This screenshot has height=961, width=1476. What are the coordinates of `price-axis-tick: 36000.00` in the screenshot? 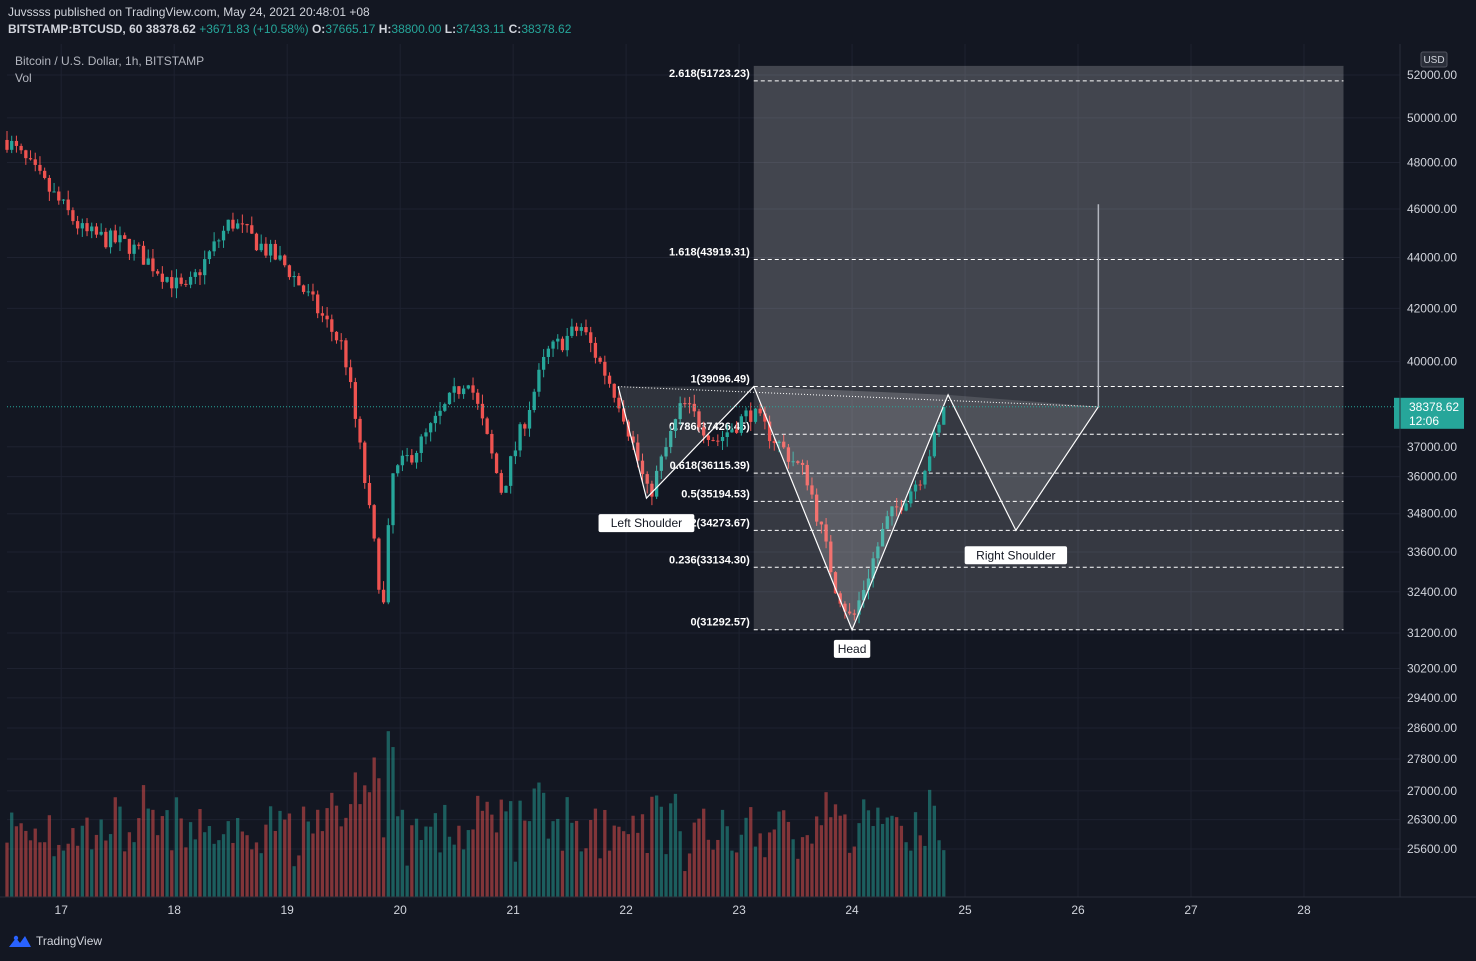 It's located at (1432, 477).